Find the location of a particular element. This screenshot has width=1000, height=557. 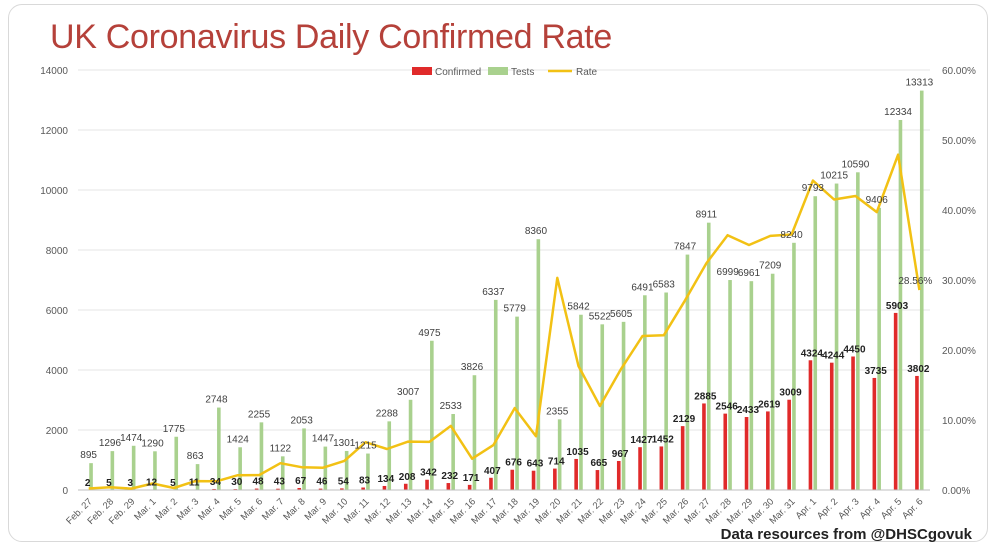

confirmed-data-label: 34 is located at coordinates (216, 482).